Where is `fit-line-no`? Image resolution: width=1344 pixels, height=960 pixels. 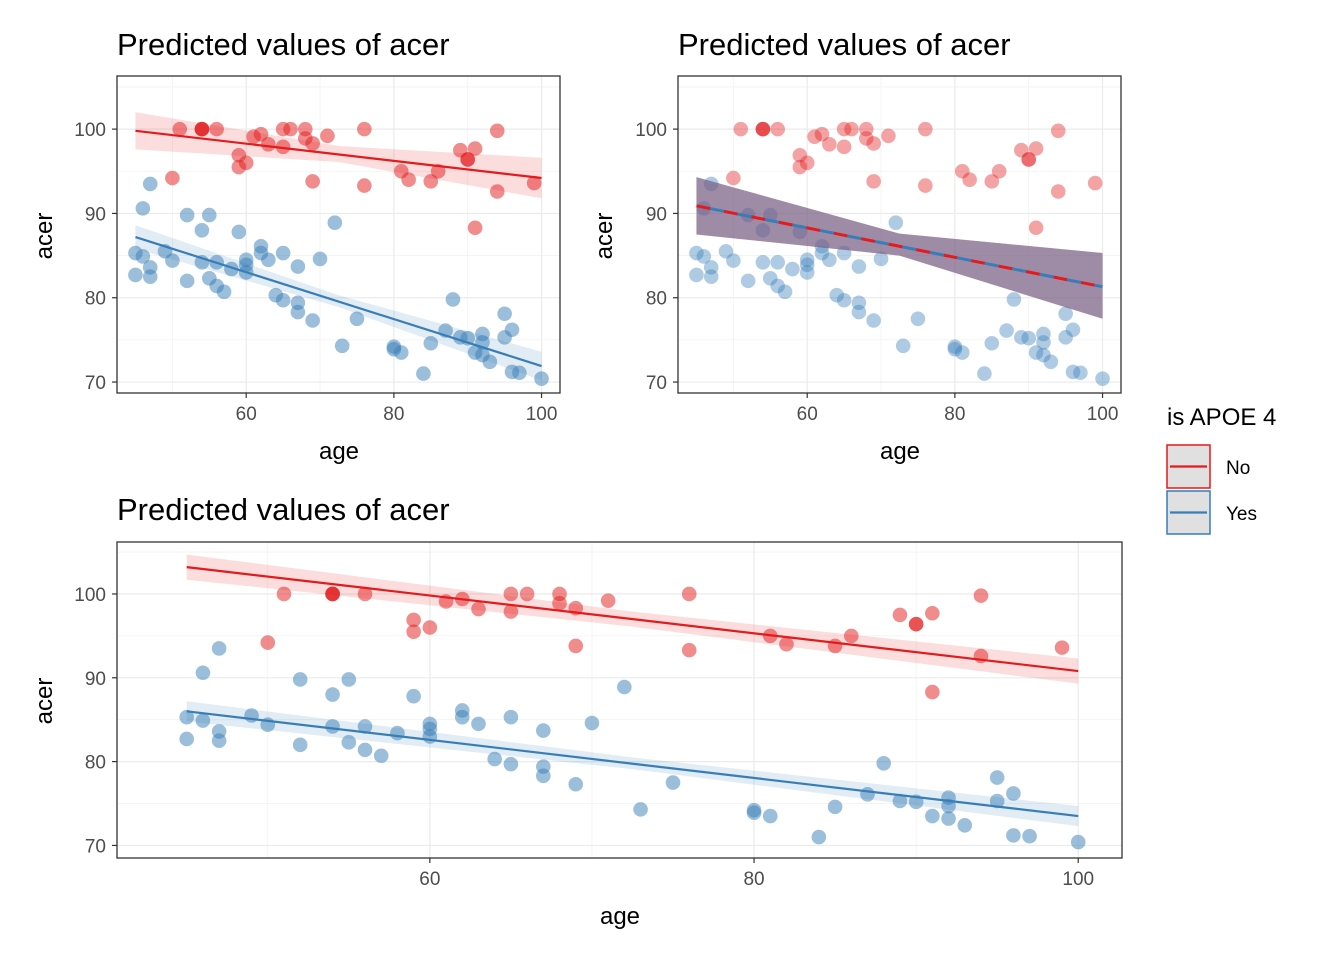 fit-line-no is located at coordinates (338, 154).